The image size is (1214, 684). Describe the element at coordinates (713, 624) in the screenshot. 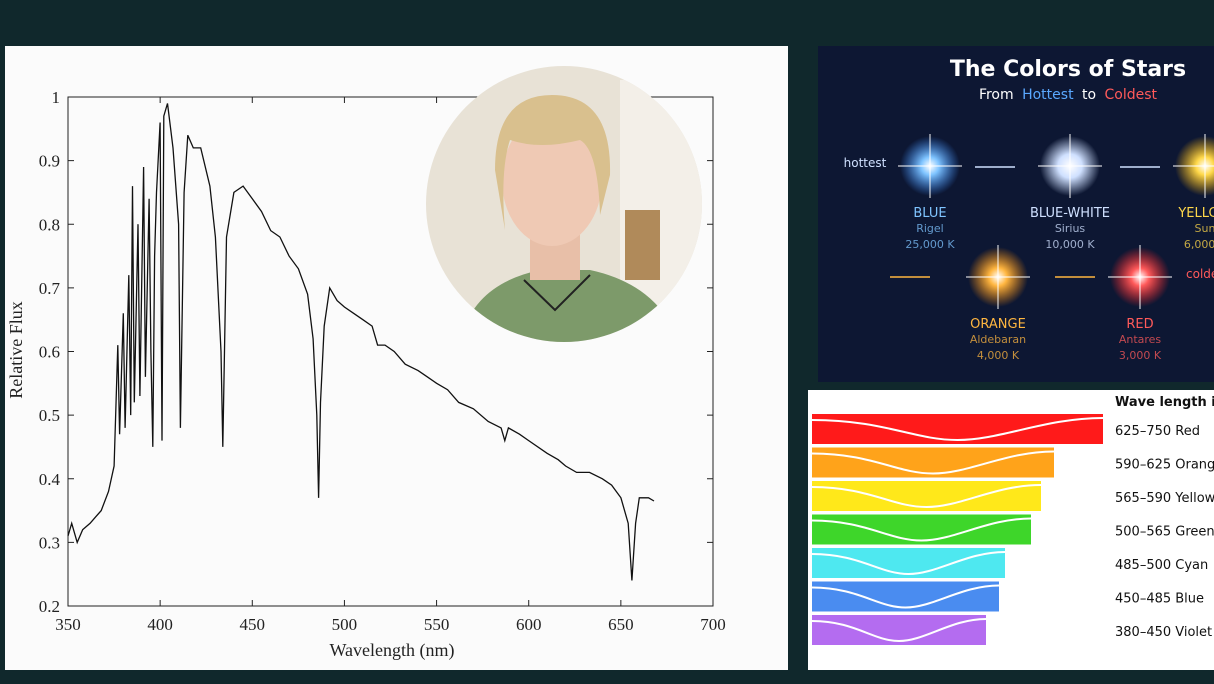

I see `x-tick-label: 700` at that location.